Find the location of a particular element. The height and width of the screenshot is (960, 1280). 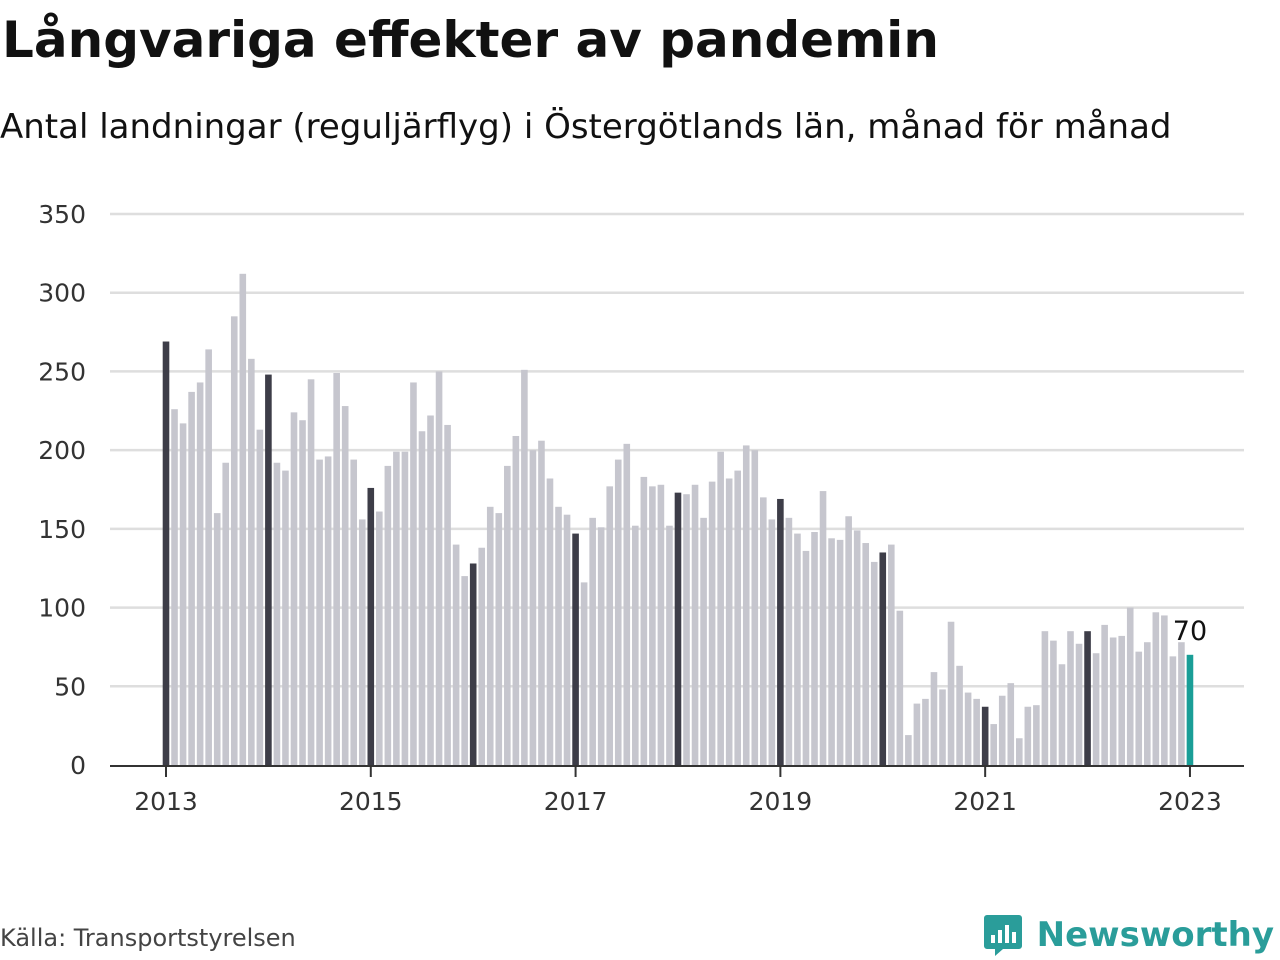

brand-logo: Newsworthy is located at coordinates (1128, 935).